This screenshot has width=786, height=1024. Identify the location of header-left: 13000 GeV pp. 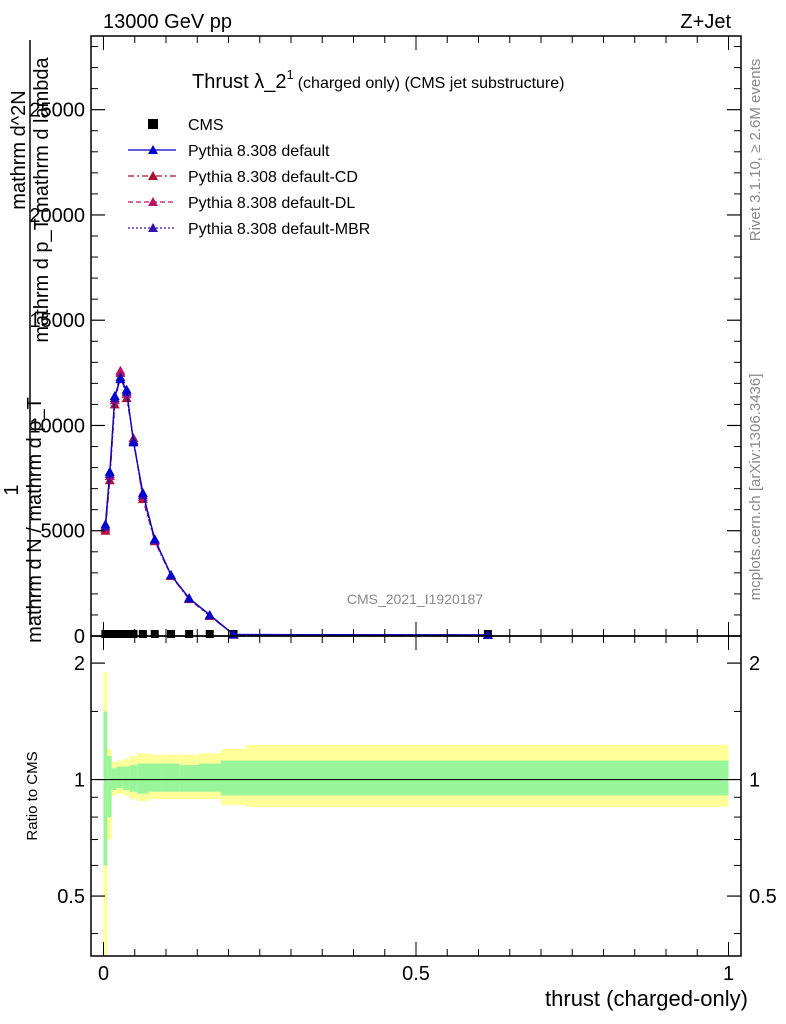
(167, 22).